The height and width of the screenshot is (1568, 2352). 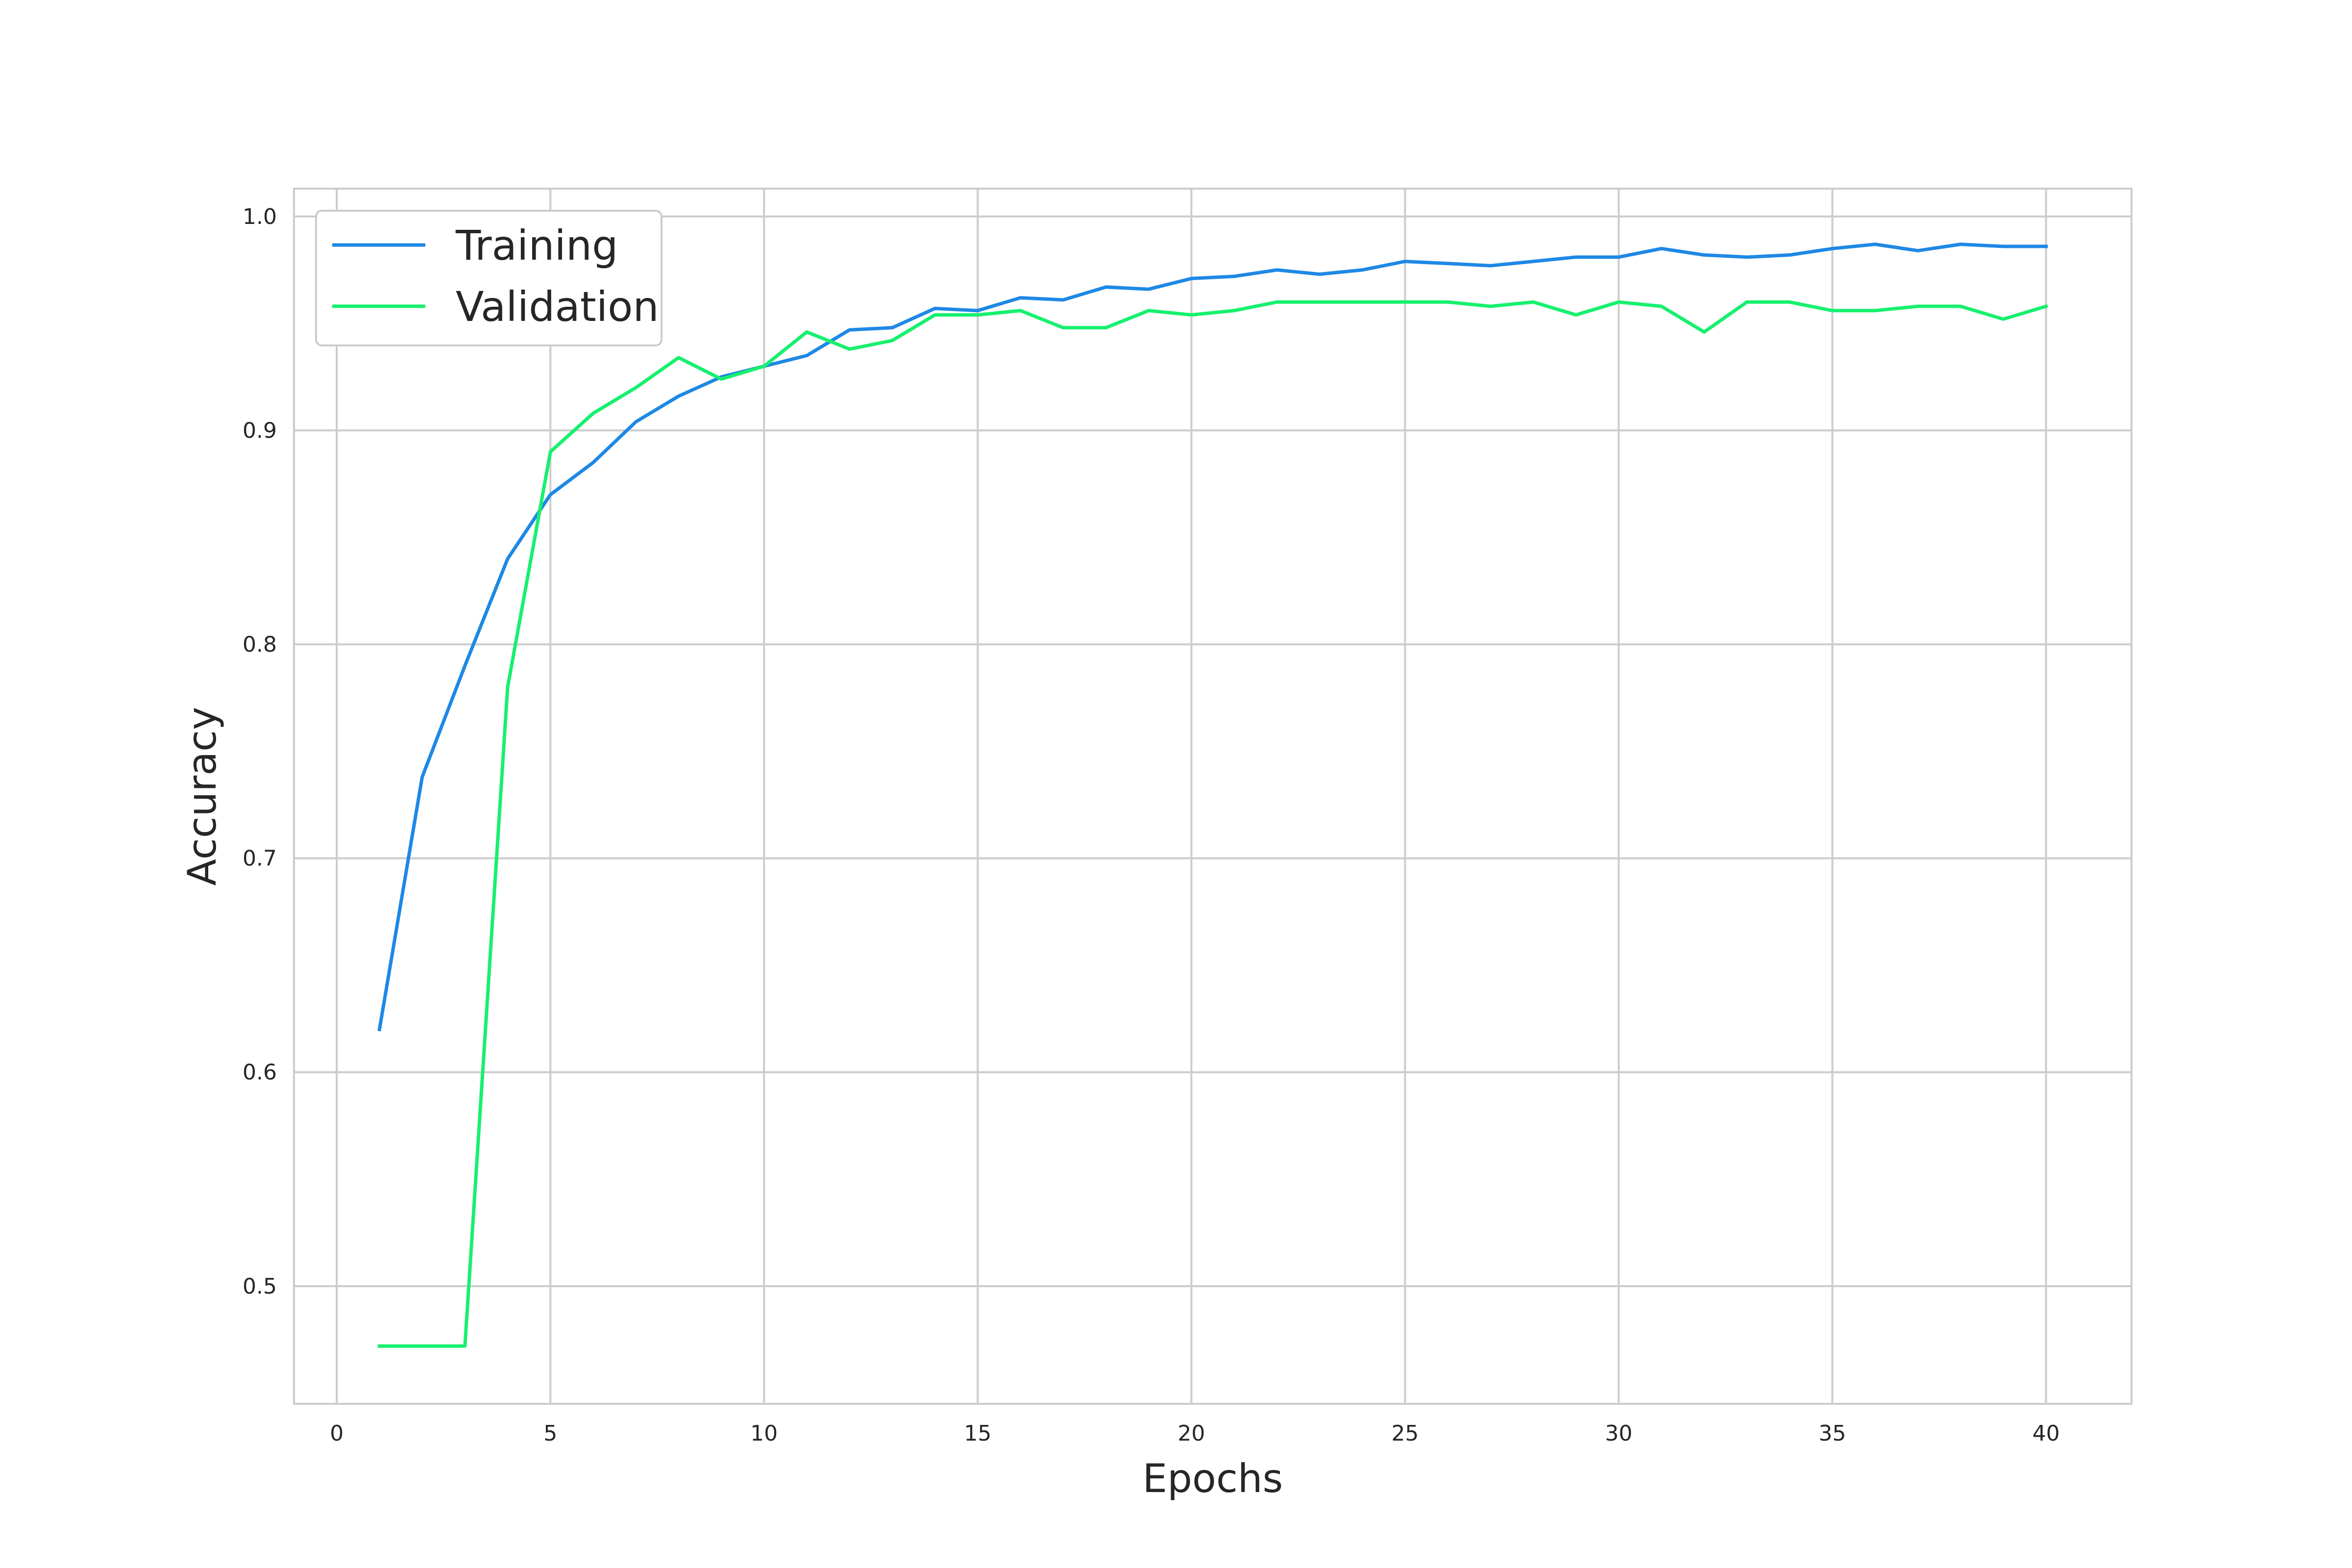 What do you see at coordinates (557, 307) in the screenshot?
I see `legend-label-validation: Validation` at bounding box center [557, 307].